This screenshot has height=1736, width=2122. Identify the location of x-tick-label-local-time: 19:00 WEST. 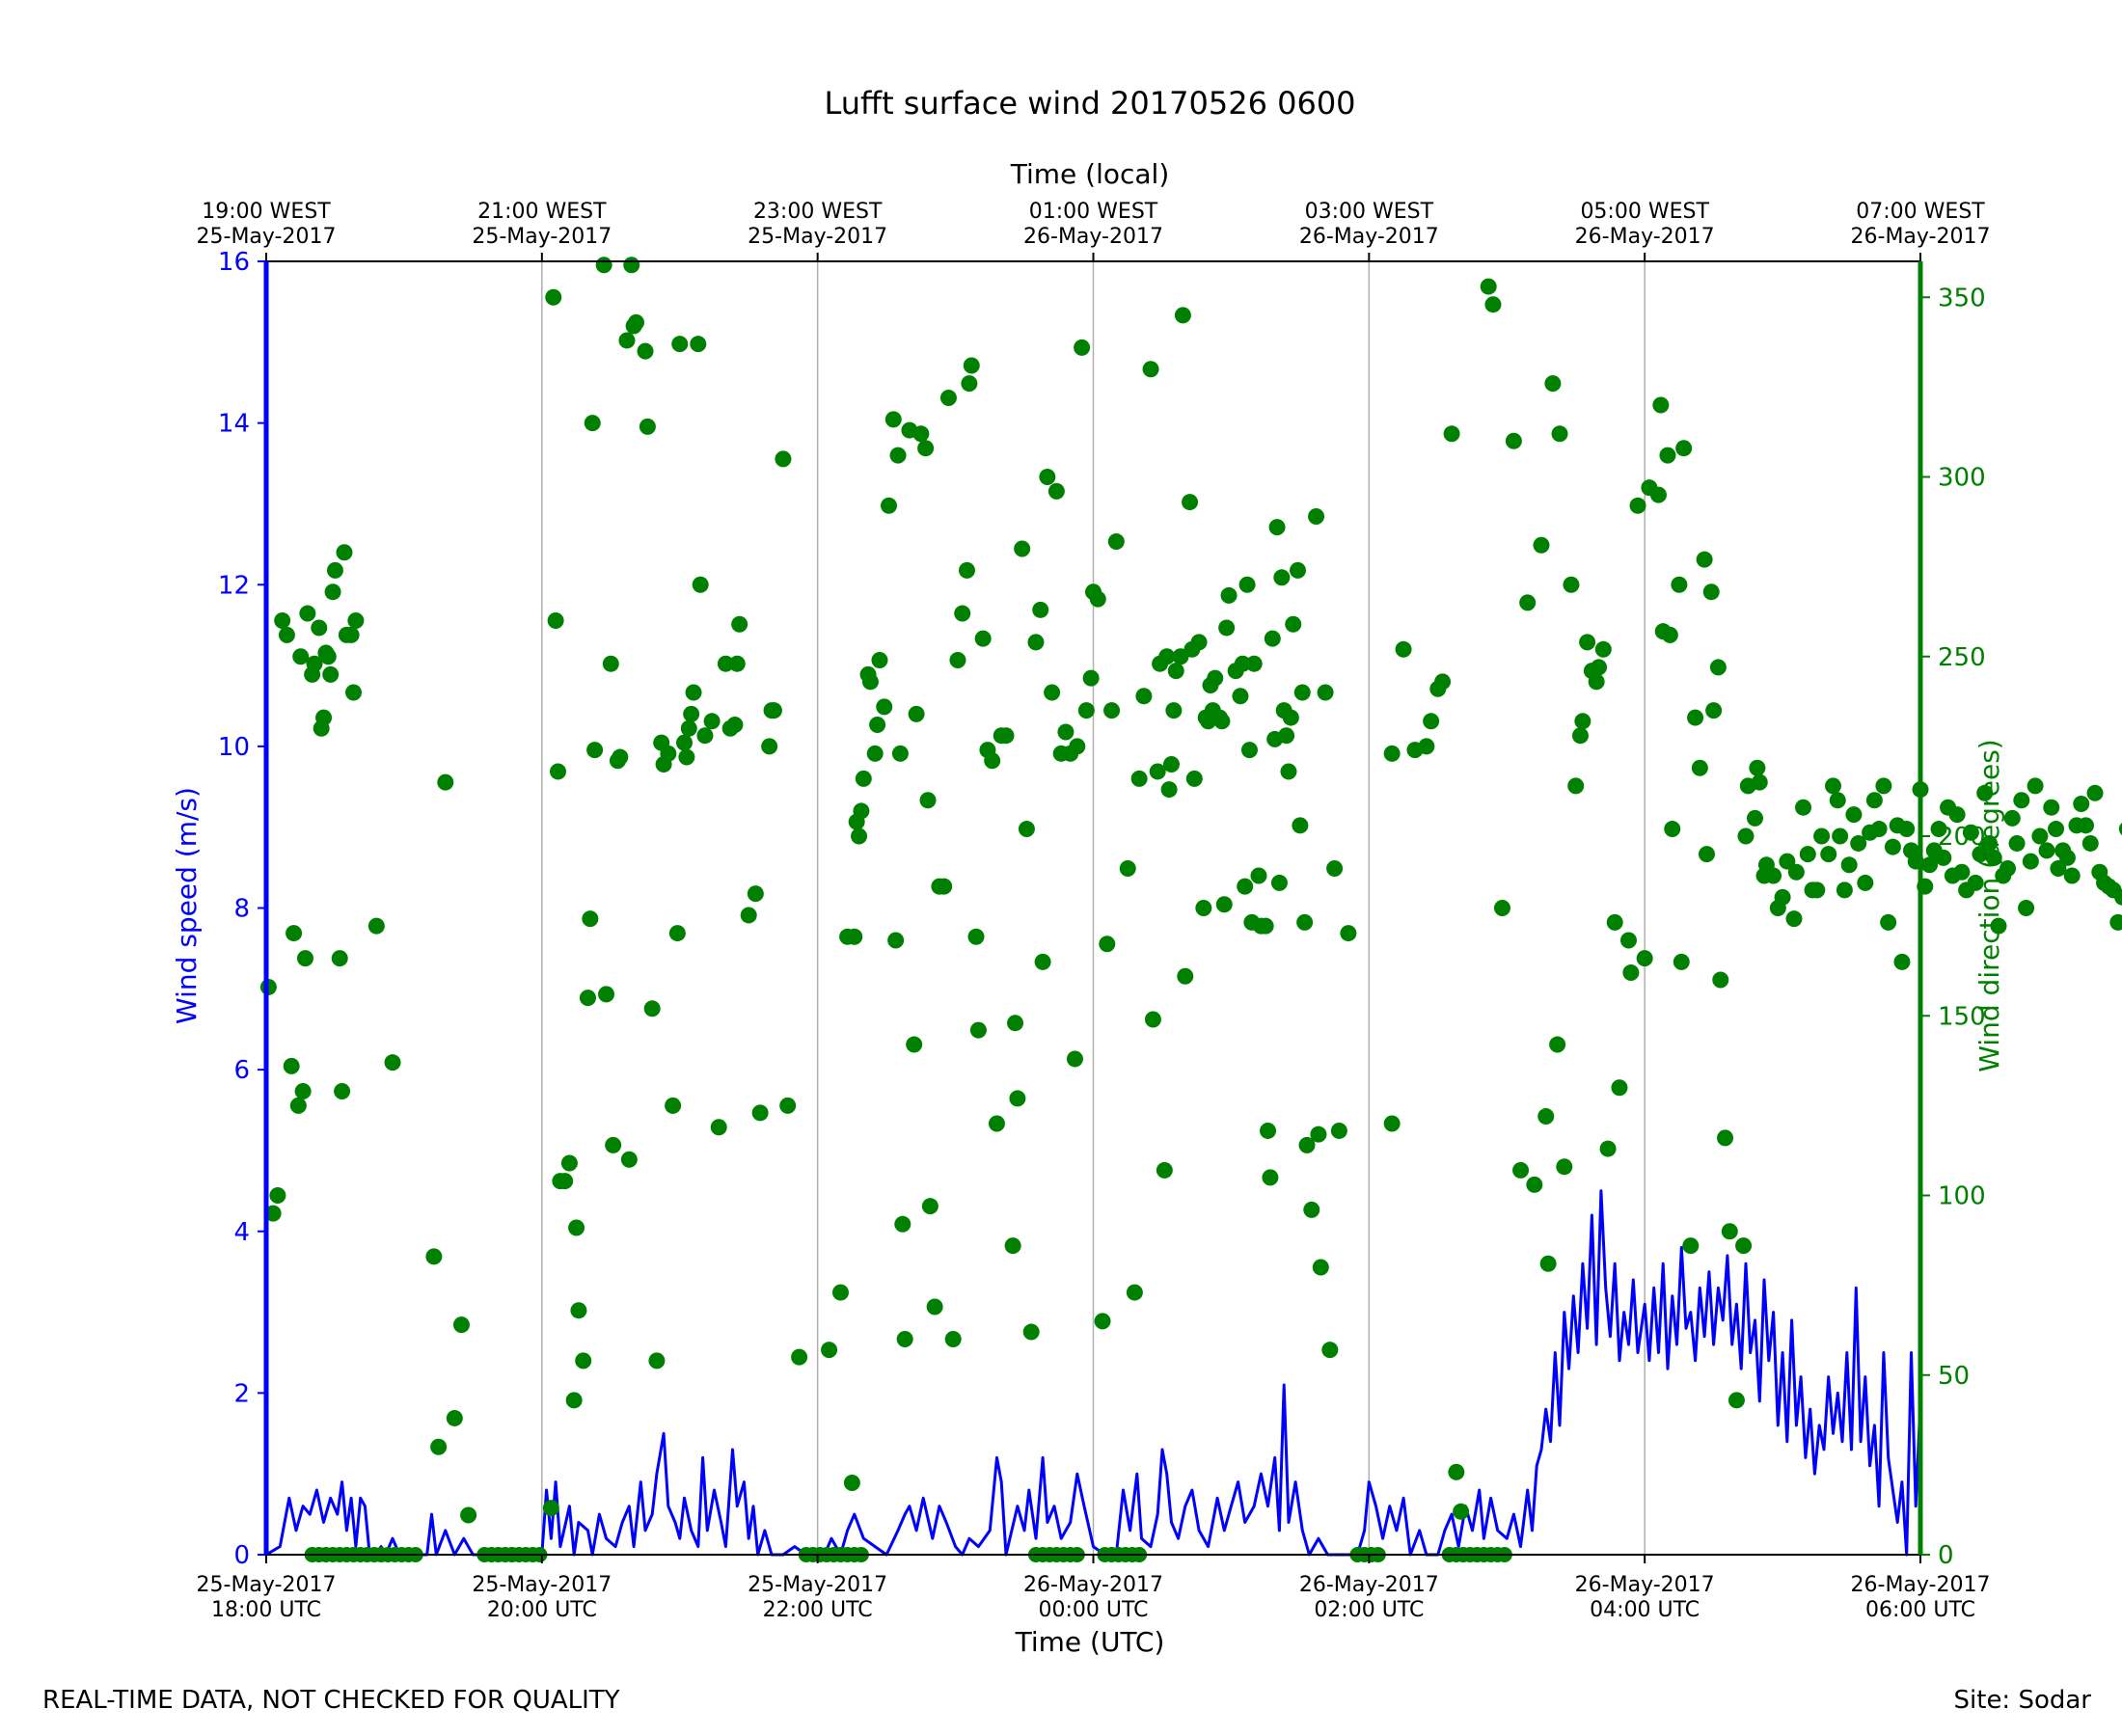
(266, 212).